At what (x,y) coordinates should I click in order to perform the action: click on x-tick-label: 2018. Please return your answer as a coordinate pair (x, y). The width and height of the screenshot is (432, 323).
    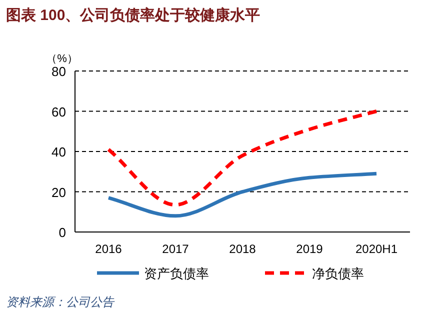
    Looking at the image, I should click on (242, 249).